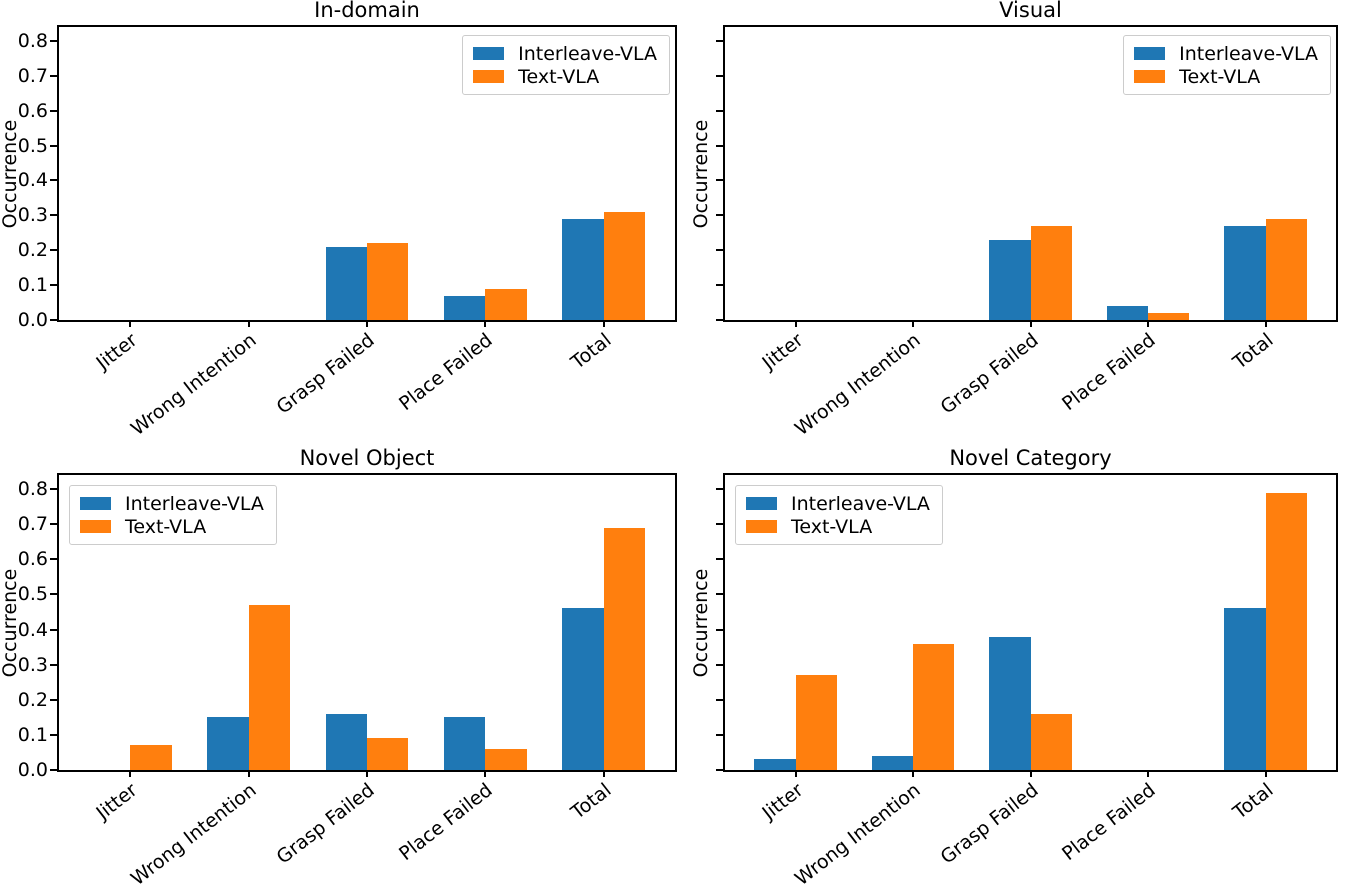 The width and height of the screenshot is (1345, 884). I want to click on y-tick-label: 0.2, so click(32, 699).